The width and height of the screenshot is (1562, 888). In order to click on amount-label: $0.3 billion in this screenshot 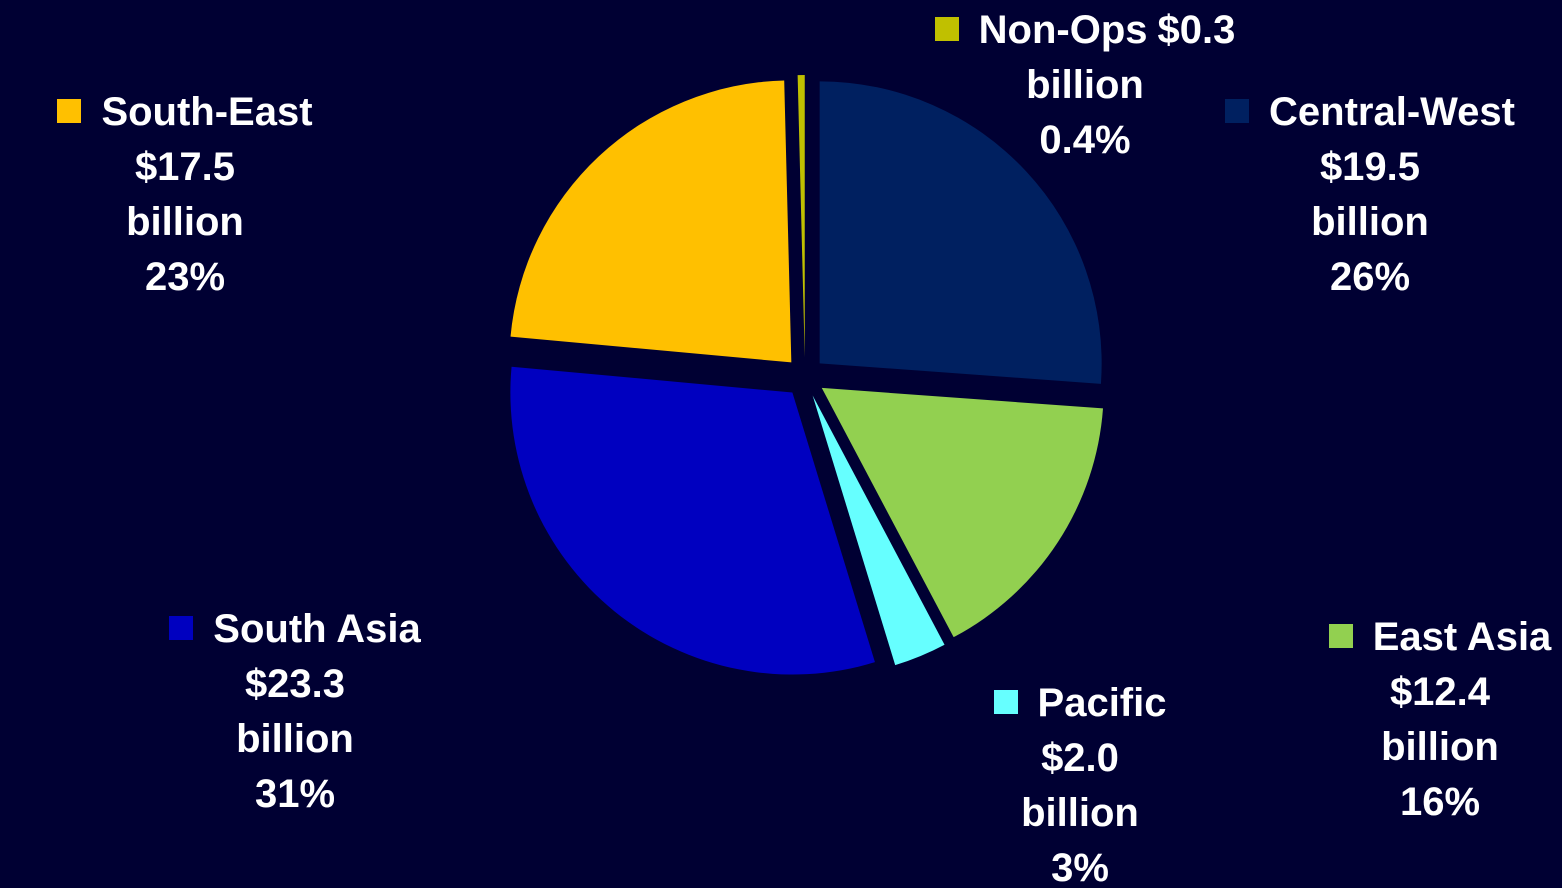, I will do `click(1131, 57)`.